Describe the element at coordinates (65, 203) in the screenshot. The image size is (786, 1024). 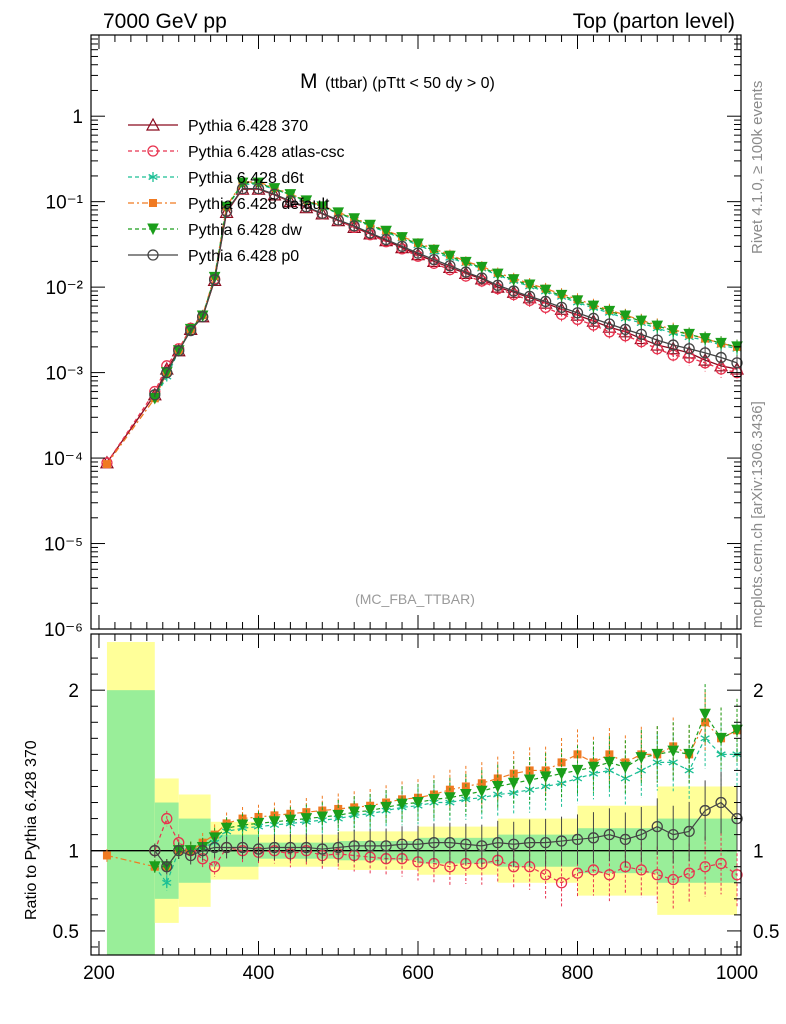
I see `y-tick-label: 10⁻¹` at that location.